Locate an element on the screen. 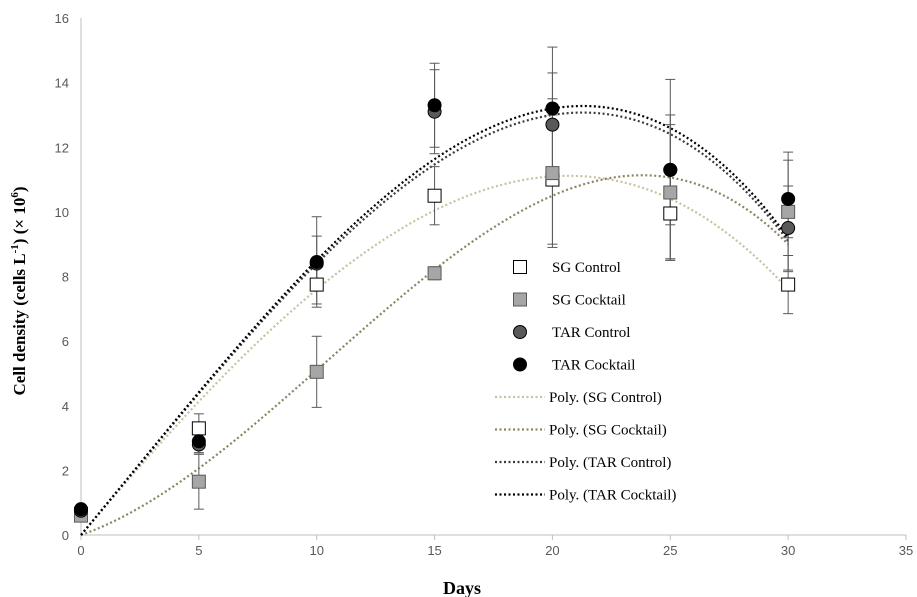 This screenshot has width=917, height=597. x-tick-label: 20 is located at coordinates (552, 550).